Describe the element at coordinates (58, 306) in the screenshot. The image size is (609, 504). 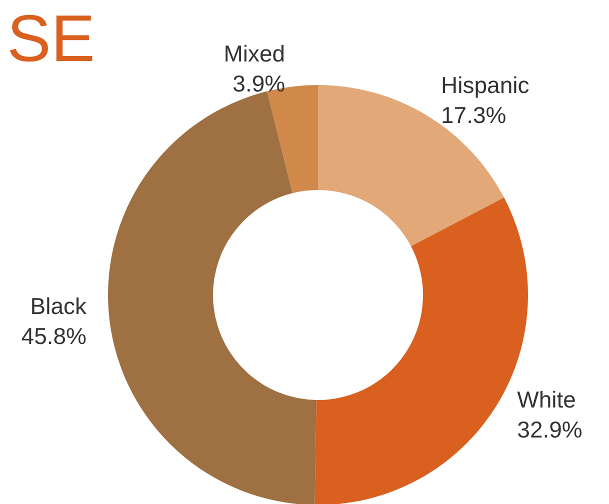
I see `slice-label: Black` at that location.